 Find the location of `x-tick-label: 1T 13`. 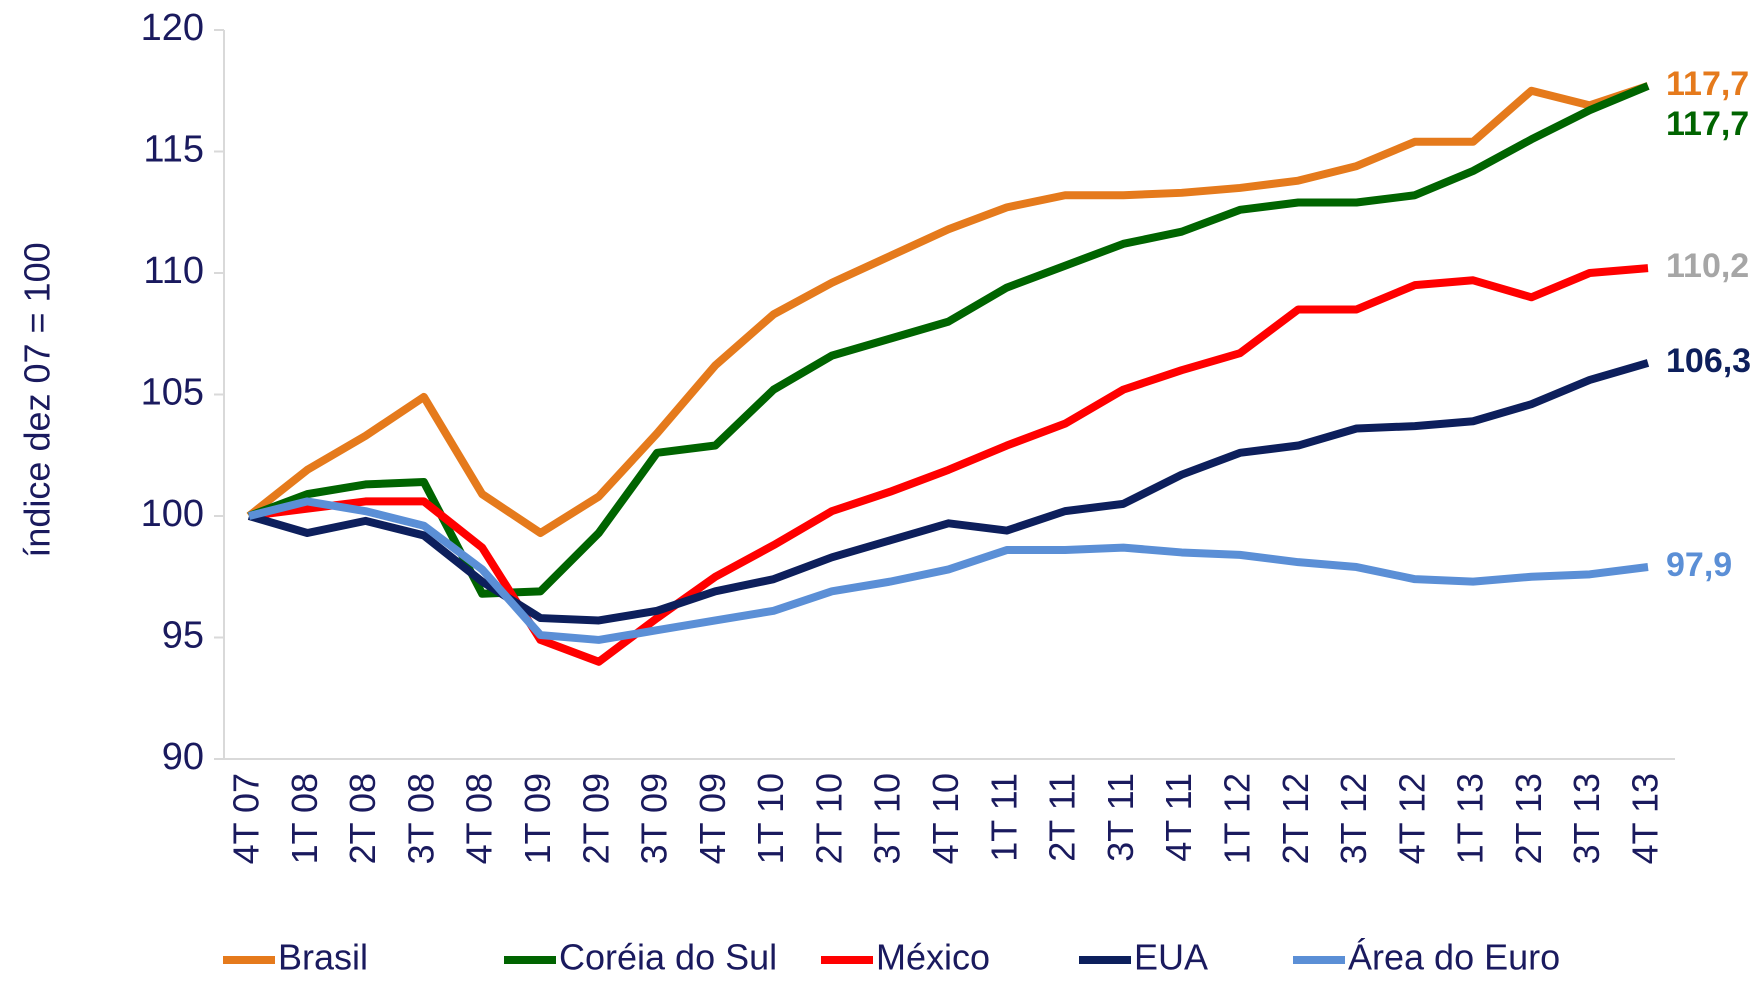

x-tick-label: 1T 13 is located at coordinates (1470, 818).